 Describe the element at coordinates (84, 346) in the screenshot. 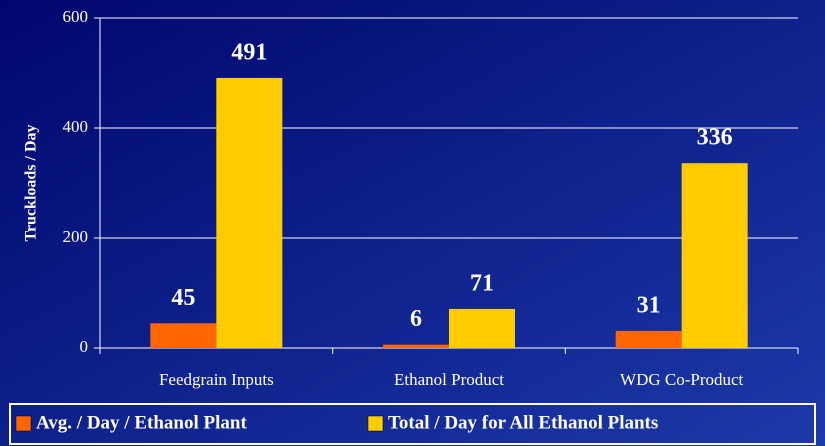

I see `y-tick-label: 0` at that location.